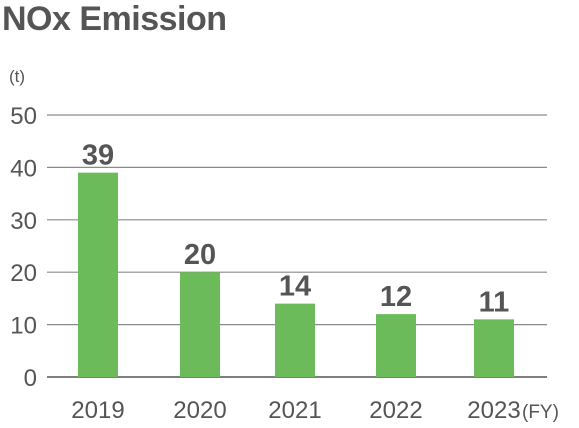 This screenshot has width=579, height=428. What do you see at coordinates (199, 410) in the screenshot?
I see `x-tick-label-2020: 2020` at bounding box center [199, 410].